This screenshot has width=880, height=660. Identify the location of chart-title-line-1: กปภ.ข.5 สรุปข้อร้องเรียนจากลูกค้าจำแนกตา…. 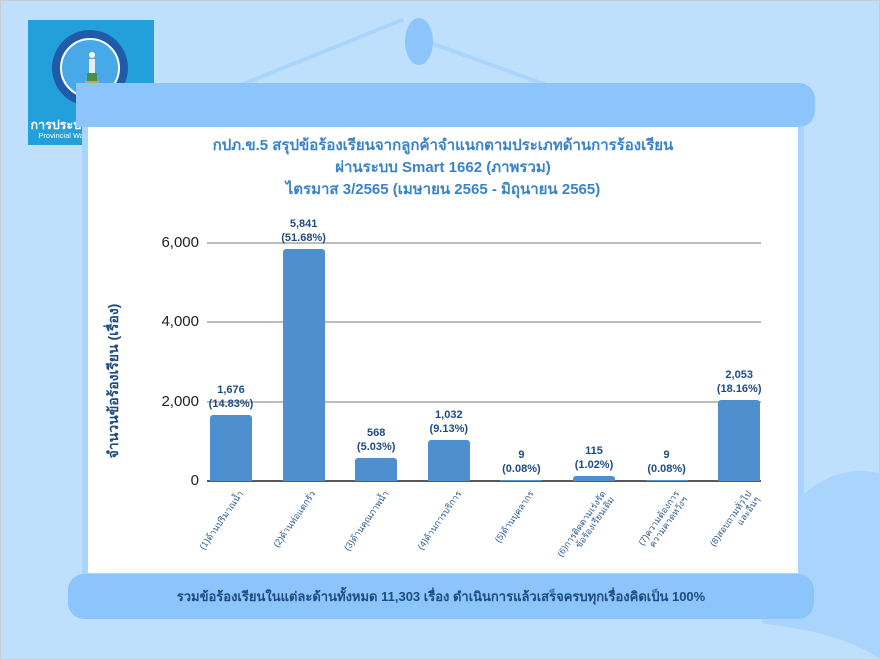
(443, 145).